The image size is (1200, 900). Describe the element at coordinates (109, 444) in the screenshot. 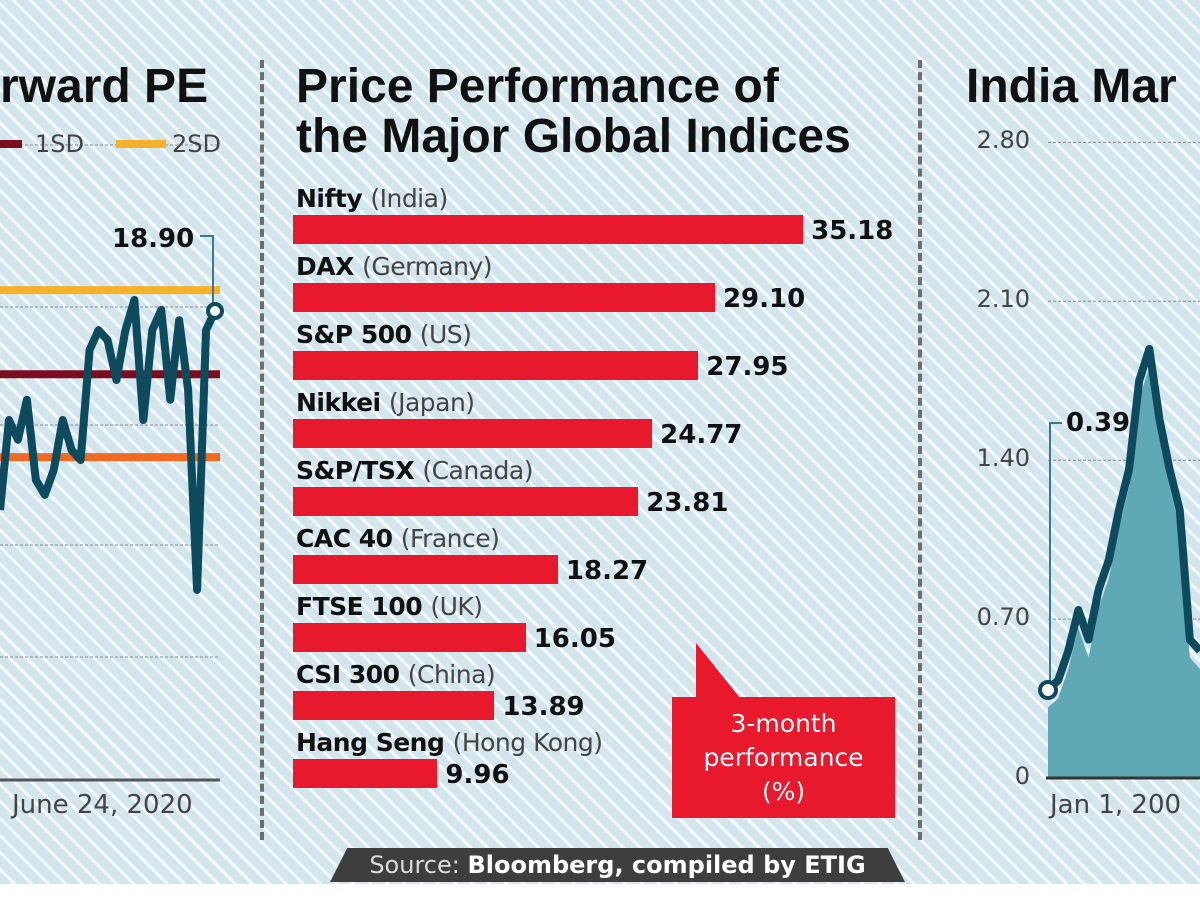

I see `pe-series-line` at that location.